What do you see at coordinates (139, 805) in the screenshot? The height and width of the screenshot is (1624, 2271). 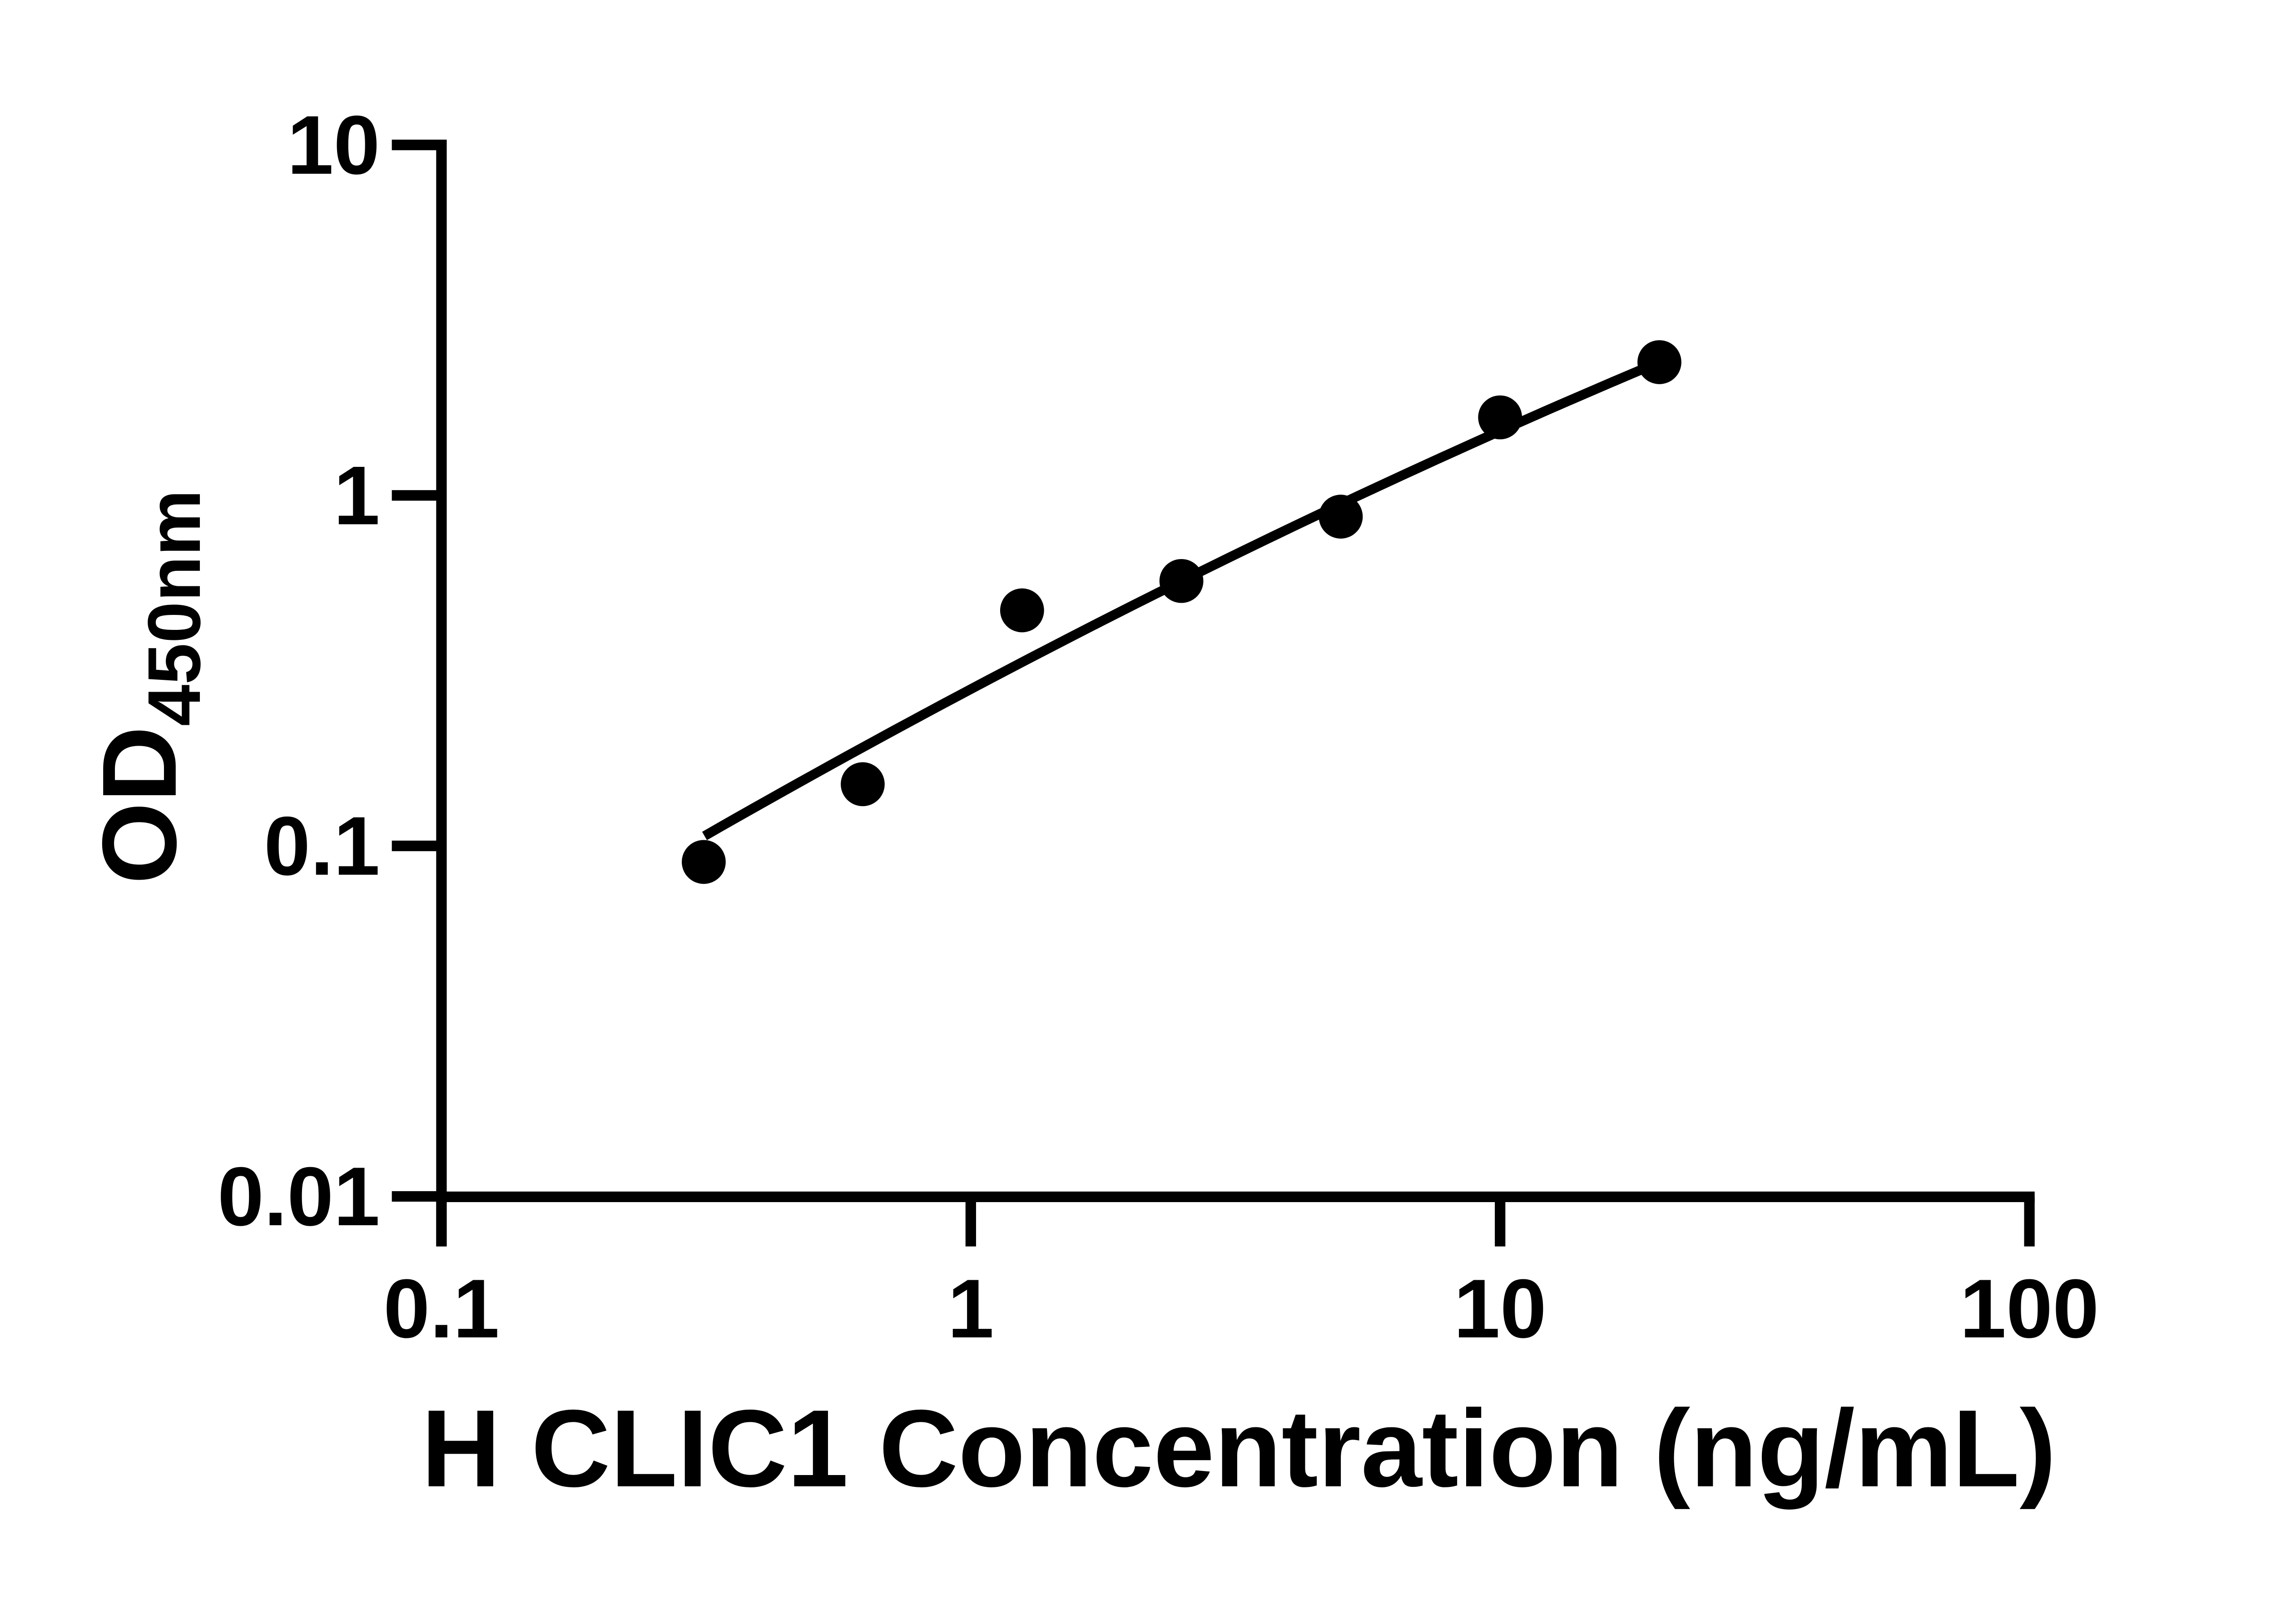 I see `y-axis-title-main: OD` at bounding box center [139, 805].